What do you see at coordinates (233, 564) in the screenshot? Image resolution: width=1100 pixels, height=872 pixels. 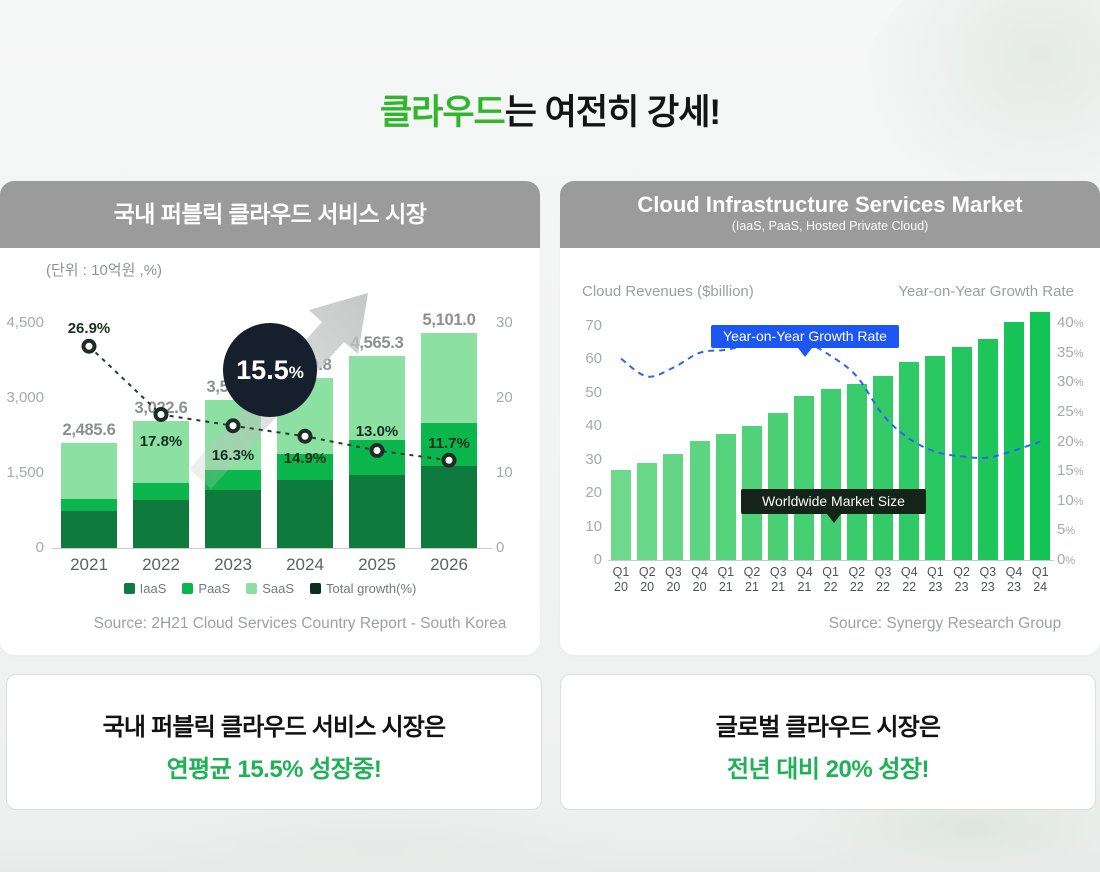 I see `x-axis-label-2023: 2023` at bounding box center [233, 564].